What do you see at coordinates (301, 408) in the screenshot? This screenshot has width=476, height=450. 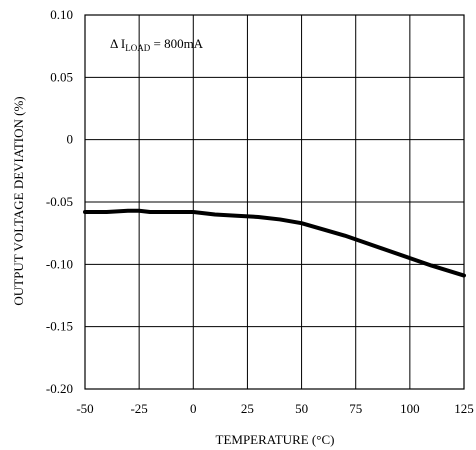 I see `x-tick-label: 50` at bounding box center [301, 408].